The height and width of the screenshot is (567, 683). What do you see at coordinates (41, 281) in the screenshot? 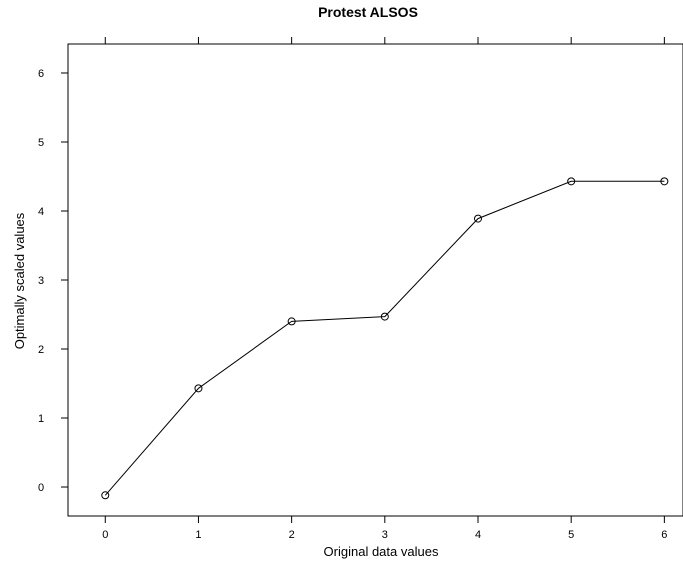
I see `y-tick-label: 3` at bounding box center [41, 281].